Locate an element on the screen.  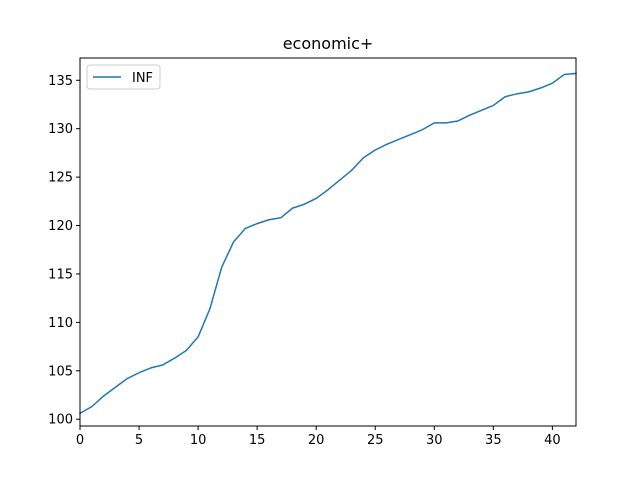
x-axis: 0 5 10 15 20 25 30 35 40 is located at coordinates (318, 437).